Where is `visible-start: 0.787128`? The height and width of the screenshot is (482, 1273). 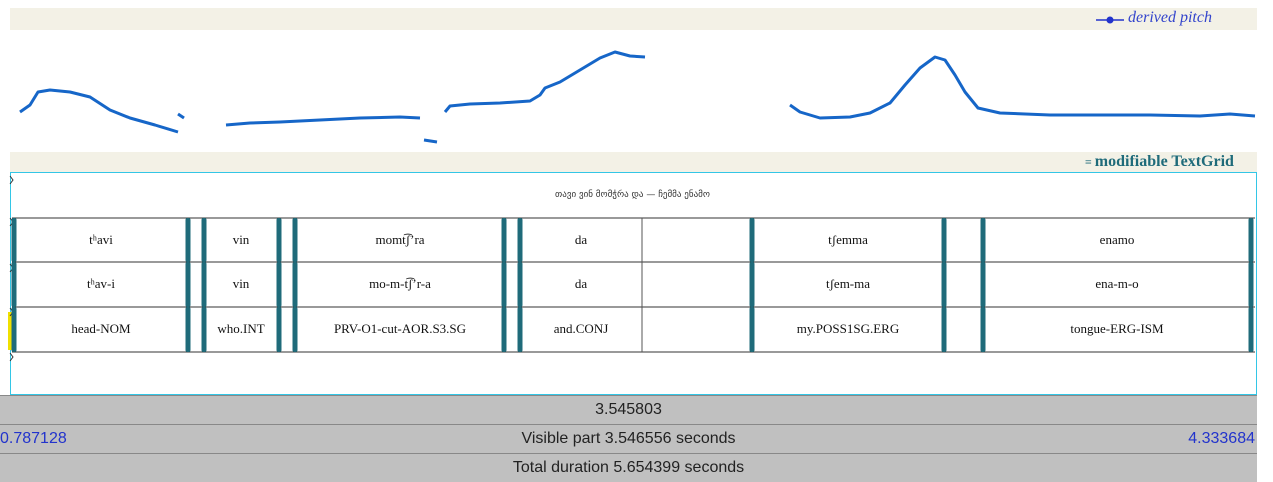
visible-start: 0.787128 is located at coordinates (33, 438).